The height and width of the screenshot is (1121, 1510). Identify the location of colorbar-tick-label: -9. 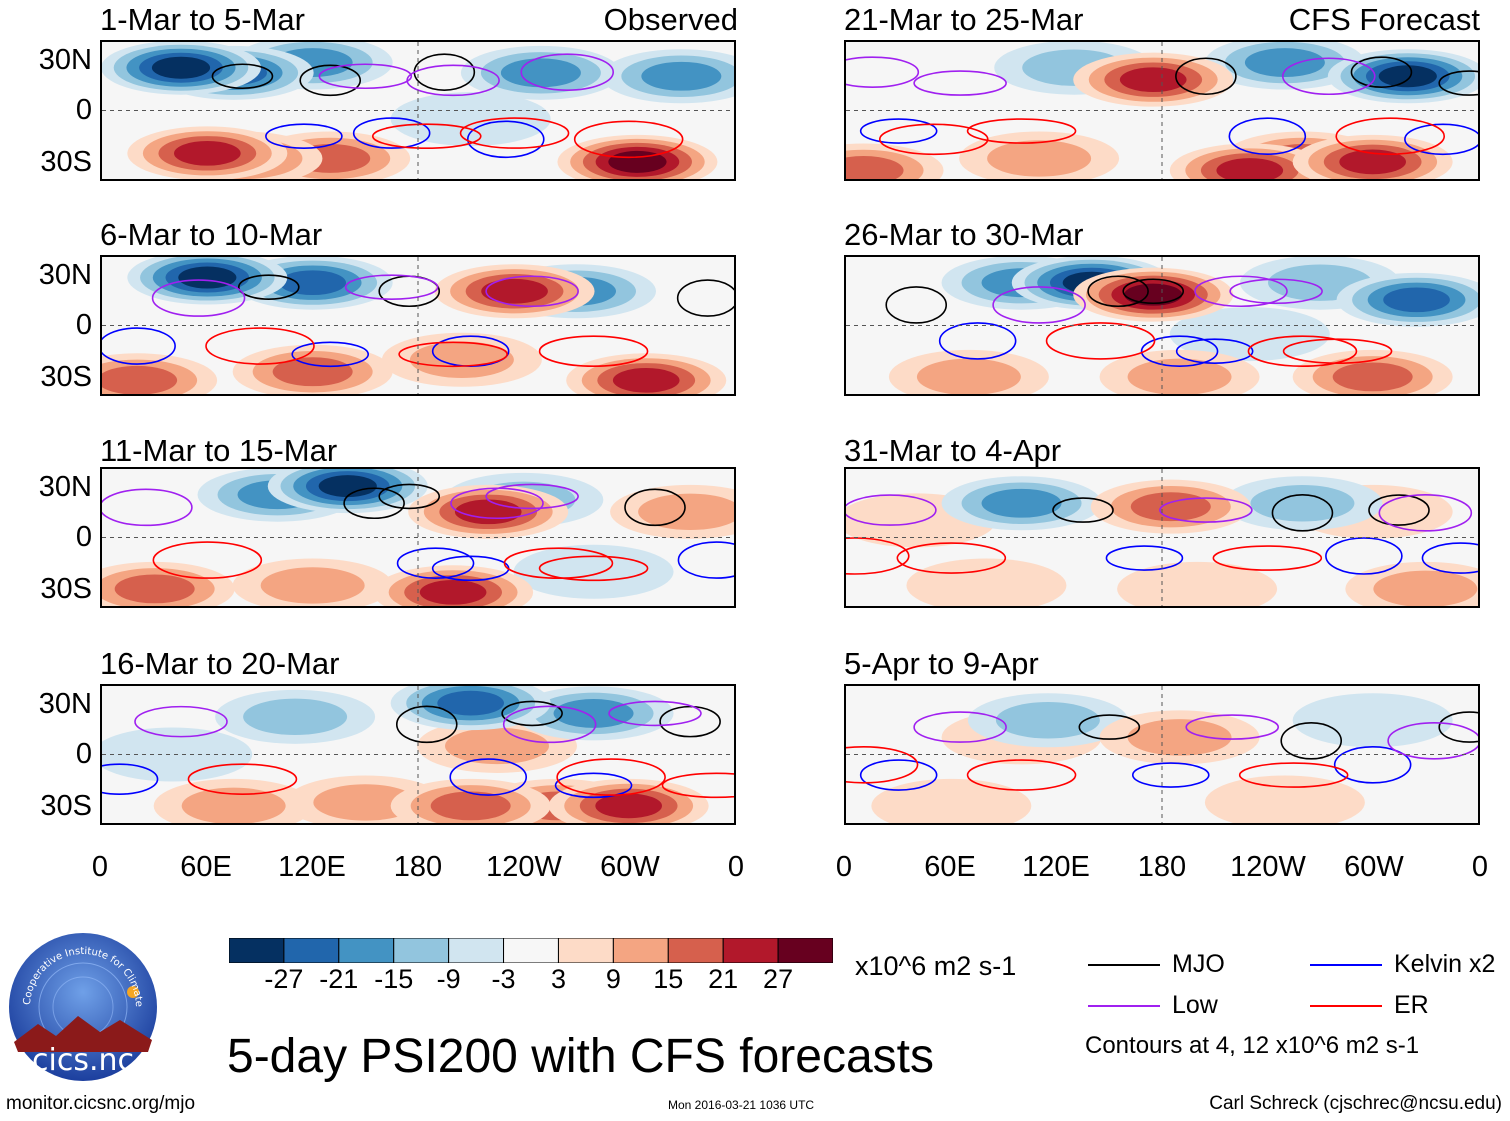
(448, 979).